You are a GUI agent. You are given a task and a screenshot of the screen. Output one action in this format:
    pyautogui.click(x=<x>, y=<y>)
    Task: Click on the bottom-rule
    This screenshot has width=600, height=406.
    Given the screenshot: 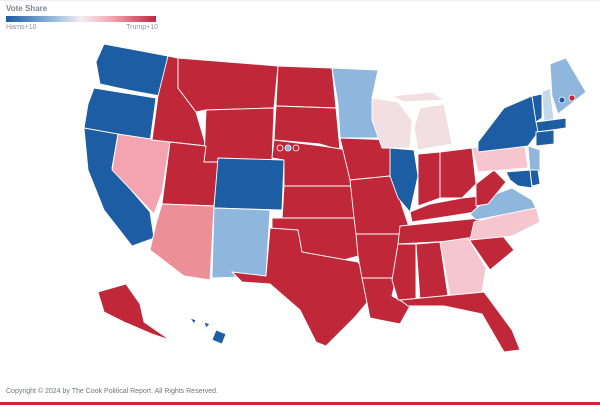 What is the action you would take?
    pyautogui.click(x=300, y=403)
    